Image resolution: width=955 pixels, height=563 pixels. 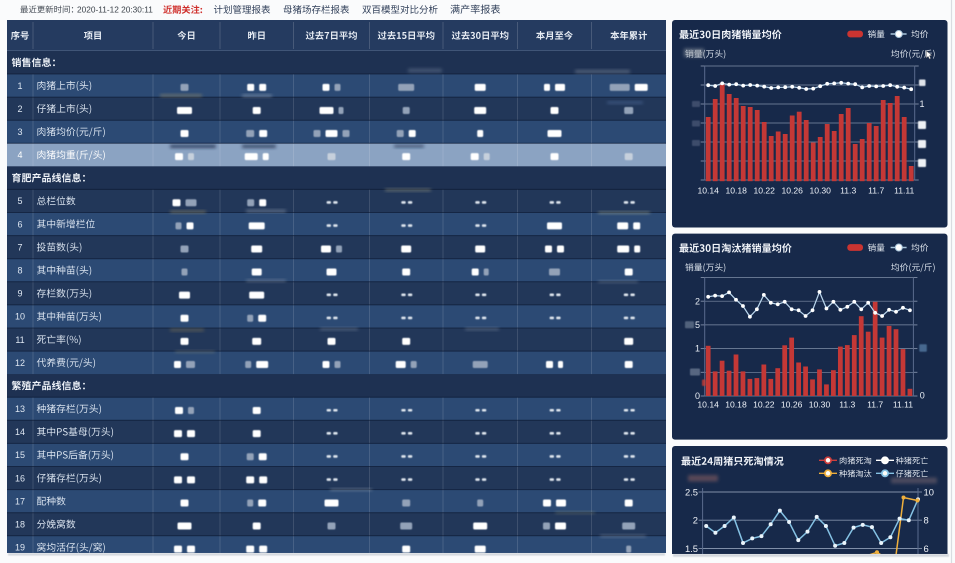 I want to click on svg-text: 17, so click(x=20, y=501).